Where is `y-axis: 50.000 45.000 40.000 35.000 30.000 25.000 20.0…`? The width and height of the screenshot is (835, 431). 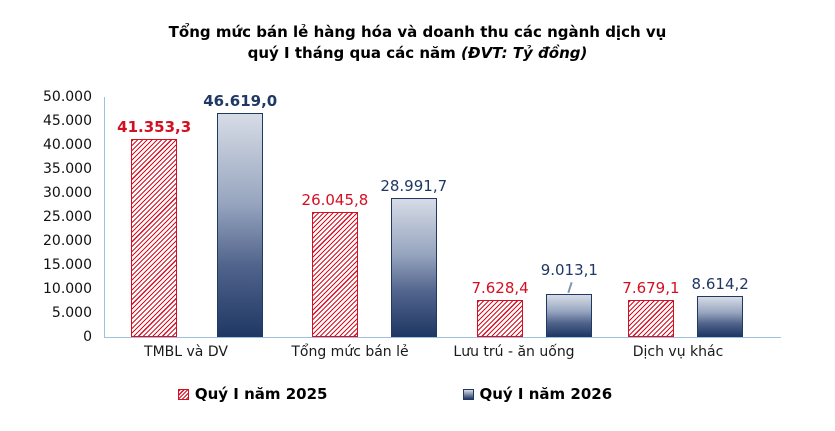 y-axis: 50.000 45.000 40.000 35.000 30.000 25.000 20.0… is located at coordinates (55, 217).